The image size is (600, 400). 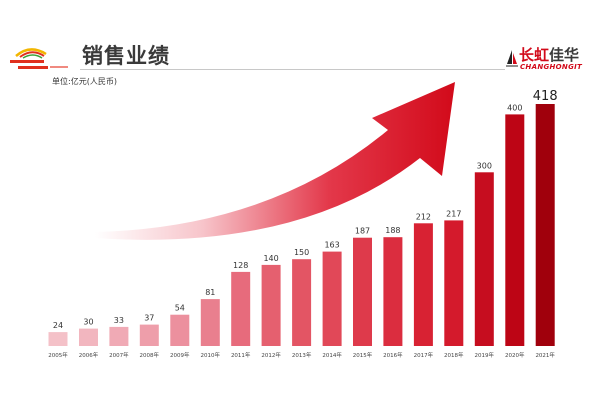 I want to click on value-label-2006: 30, so click(x=88, y=322).